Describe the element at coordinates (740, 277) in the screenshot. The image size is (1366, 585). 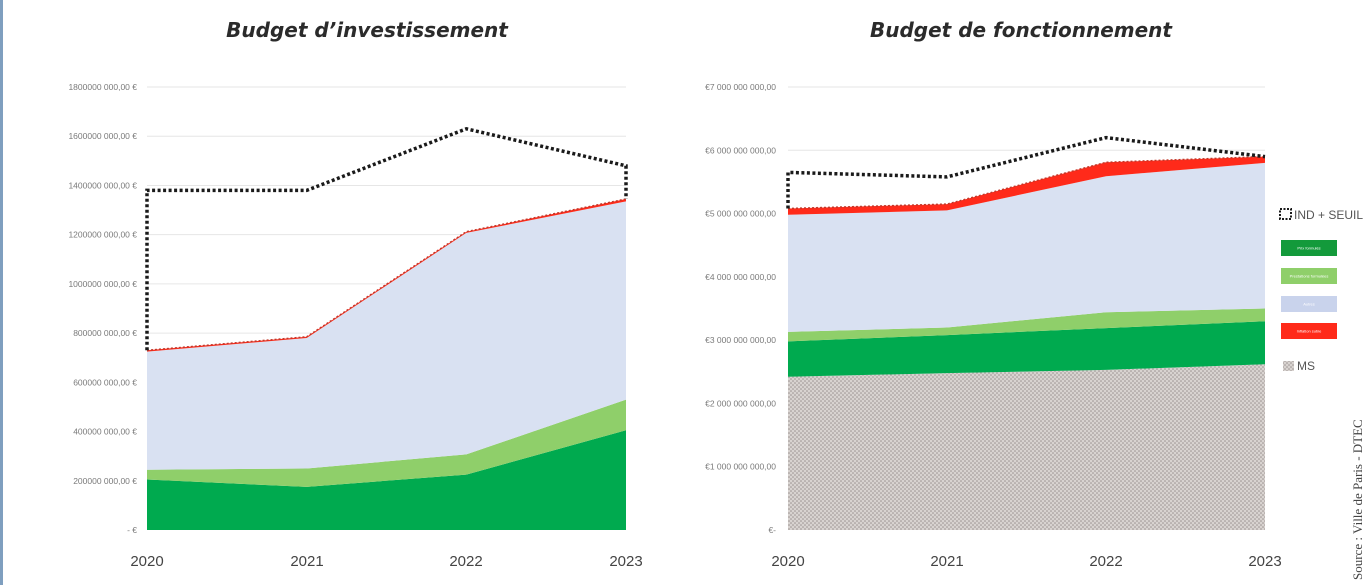
I see `y-tick-label: €4 000 000 000,00` at that location.